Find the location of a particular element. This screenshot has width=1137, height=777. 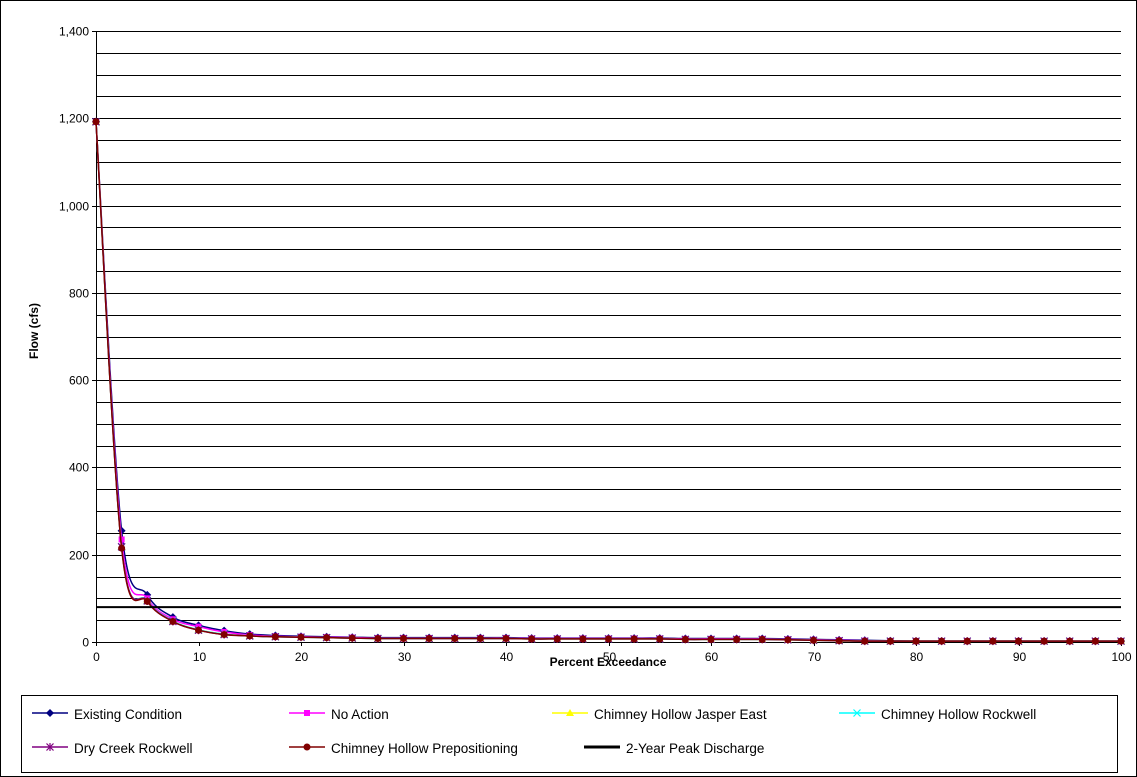

x-tick-label: 0 is located at coordinates (96, 657).